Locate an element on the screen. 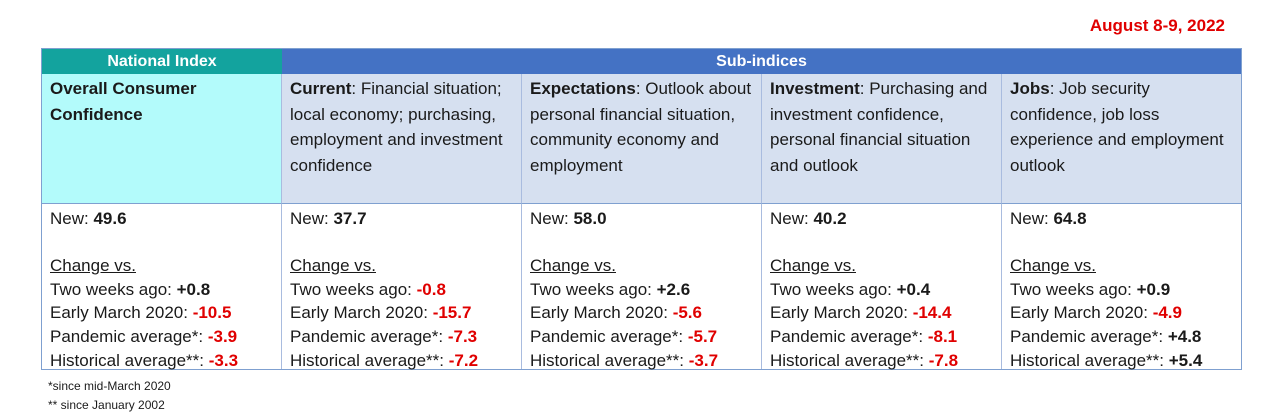  column-title: Overall Consumer Confidence is located at coordinates (123, 101).